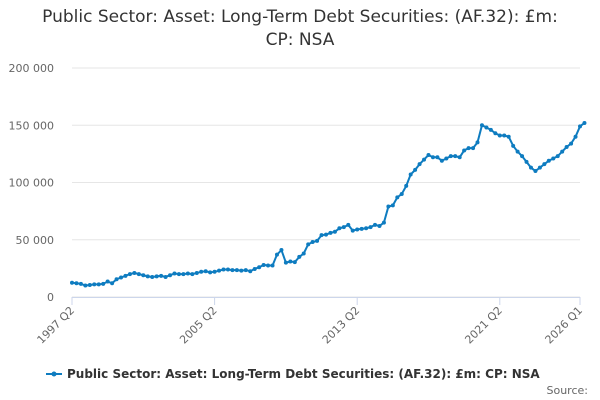 The height and width of the screenshot is (400, 600). Describe the element at coordinates (483, 325) in the screenshot. I see `x-tick-label: 2021 Q2` at that location.